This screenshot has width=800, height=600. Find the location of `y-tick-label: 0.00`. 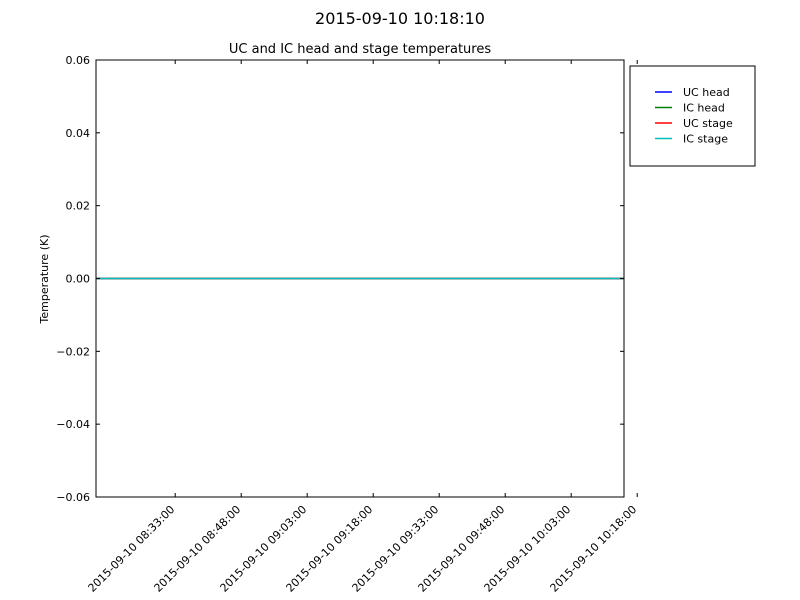

y-tick-label: 0.00 is located at coordinates (78, 279).